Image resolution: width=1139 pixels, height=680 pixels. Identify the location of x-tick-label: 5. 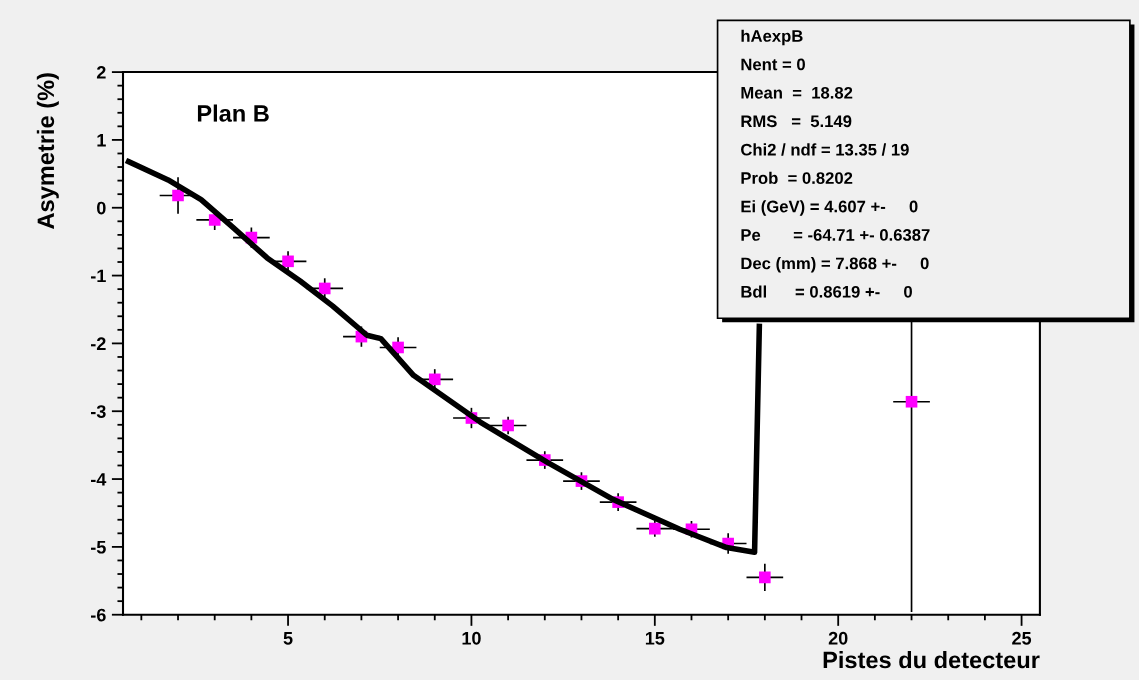
(288, 638).